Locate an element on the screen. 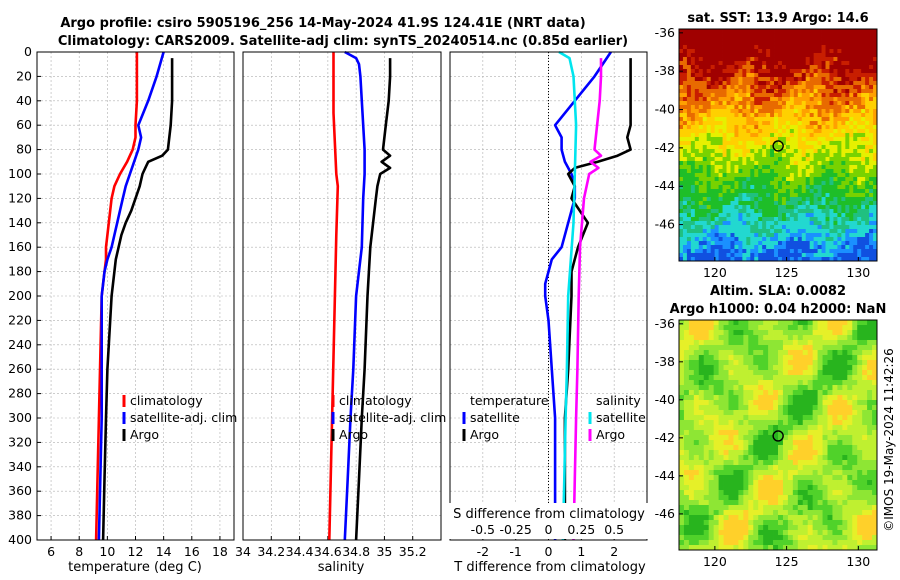  salinity-legend: climatology satellite-adj. clim Argo is located at coordinates (388, 417).